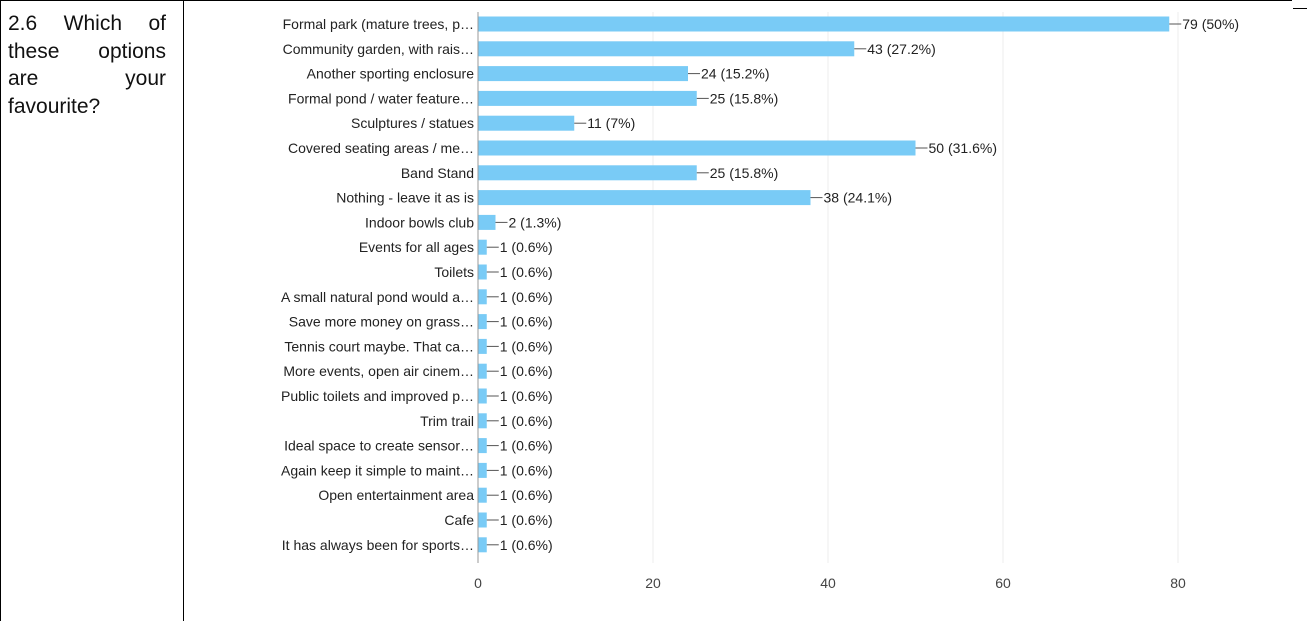  What do you see at coordinates (183, 310) in the screenshot?
I see `table-column-divider` at bounding box center [183, 310].